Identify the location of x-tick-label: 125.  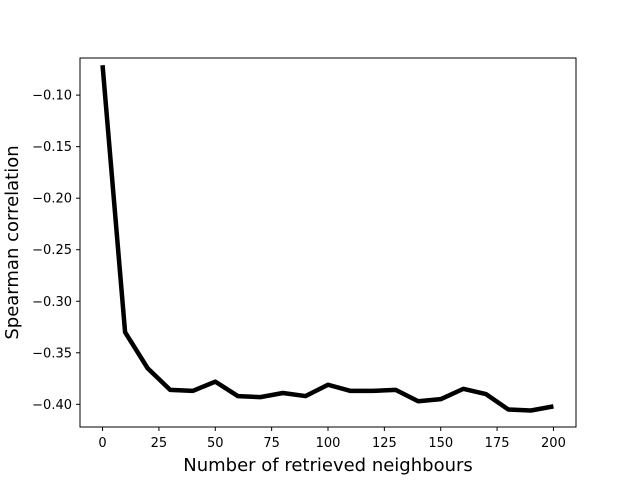
(384, 443).